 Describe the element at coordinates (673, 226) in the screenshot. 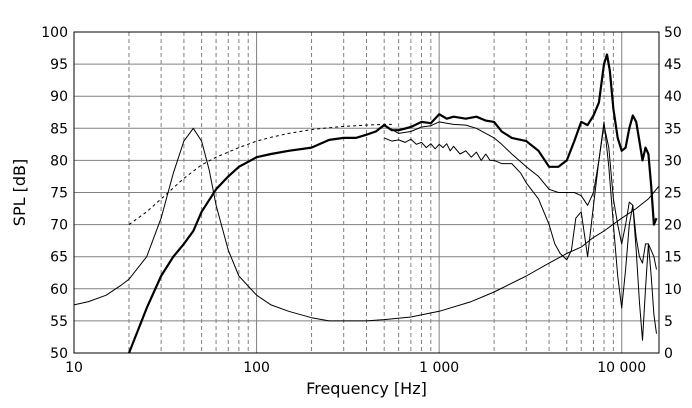

I see `y2-tick-label: 20` at that location.